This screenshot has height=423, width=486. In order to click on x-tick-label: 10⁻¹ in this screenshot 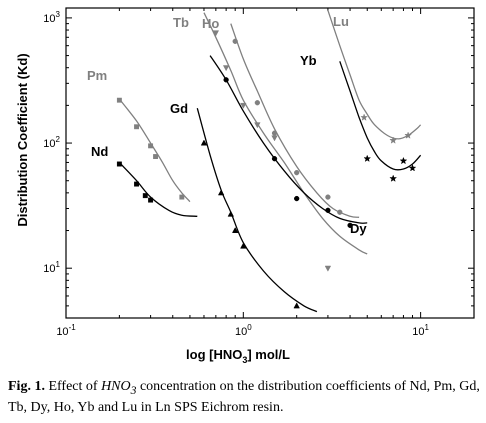, I will do `click(66, 330)`.